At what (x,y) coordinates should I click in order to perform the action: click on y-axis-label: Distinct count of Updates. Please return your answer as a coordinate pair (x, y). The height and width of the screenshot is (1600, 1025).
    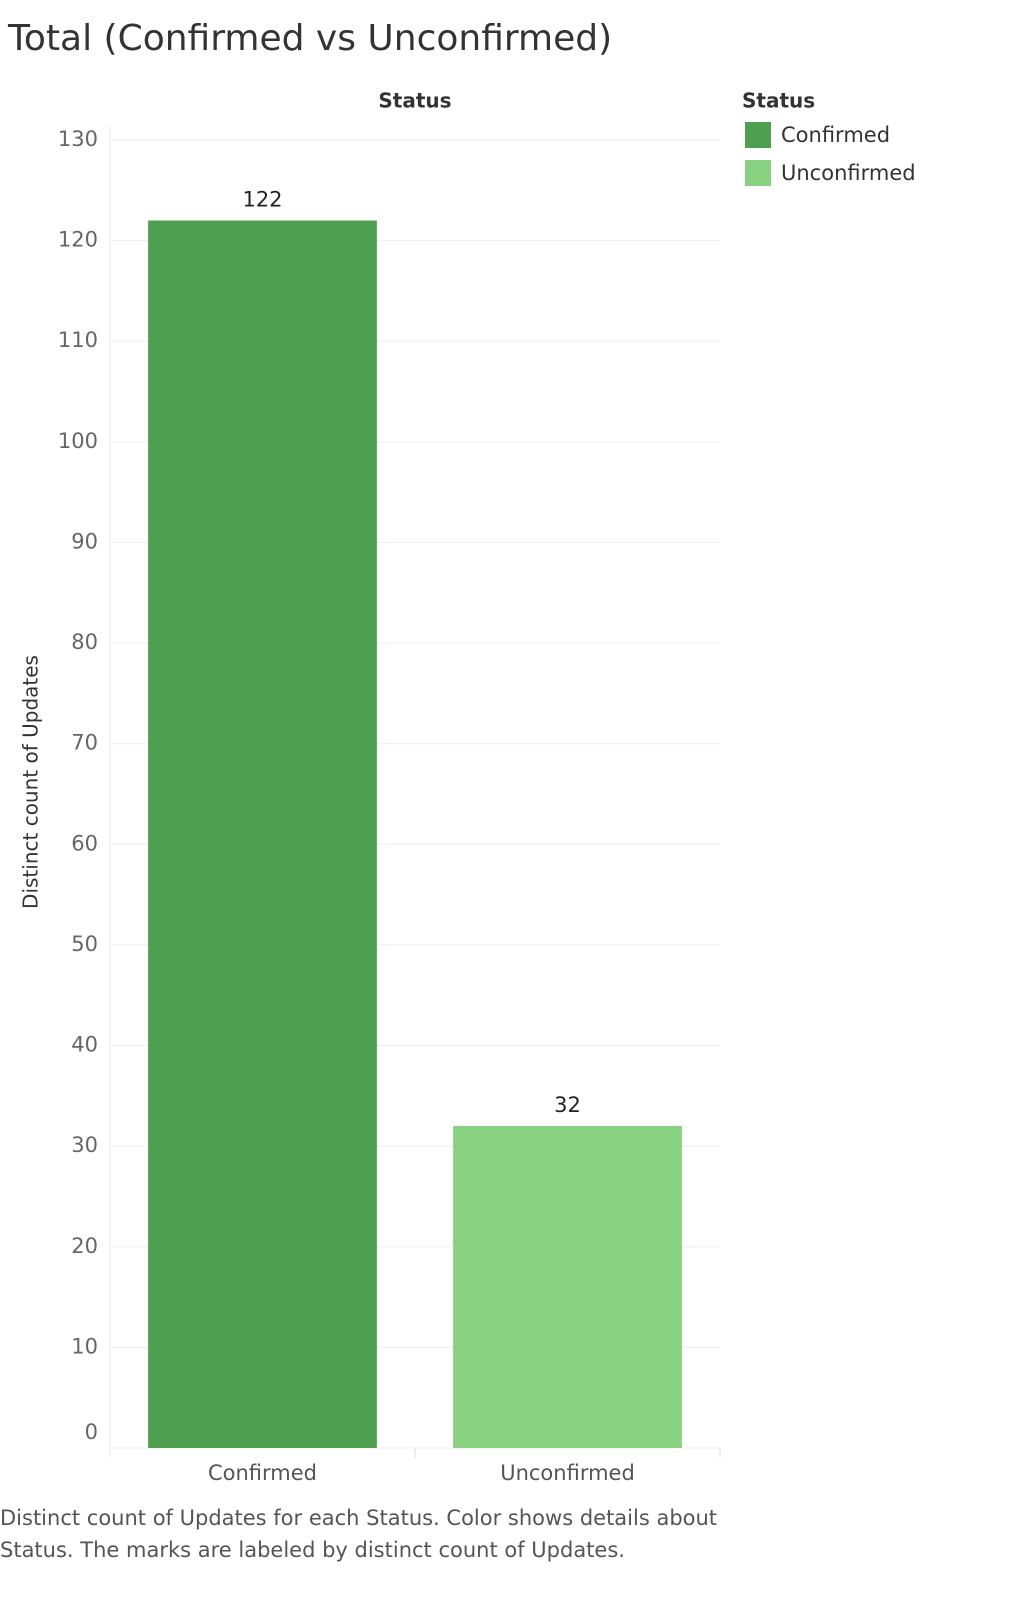
    Looking at the image, I should click on (31, 782).